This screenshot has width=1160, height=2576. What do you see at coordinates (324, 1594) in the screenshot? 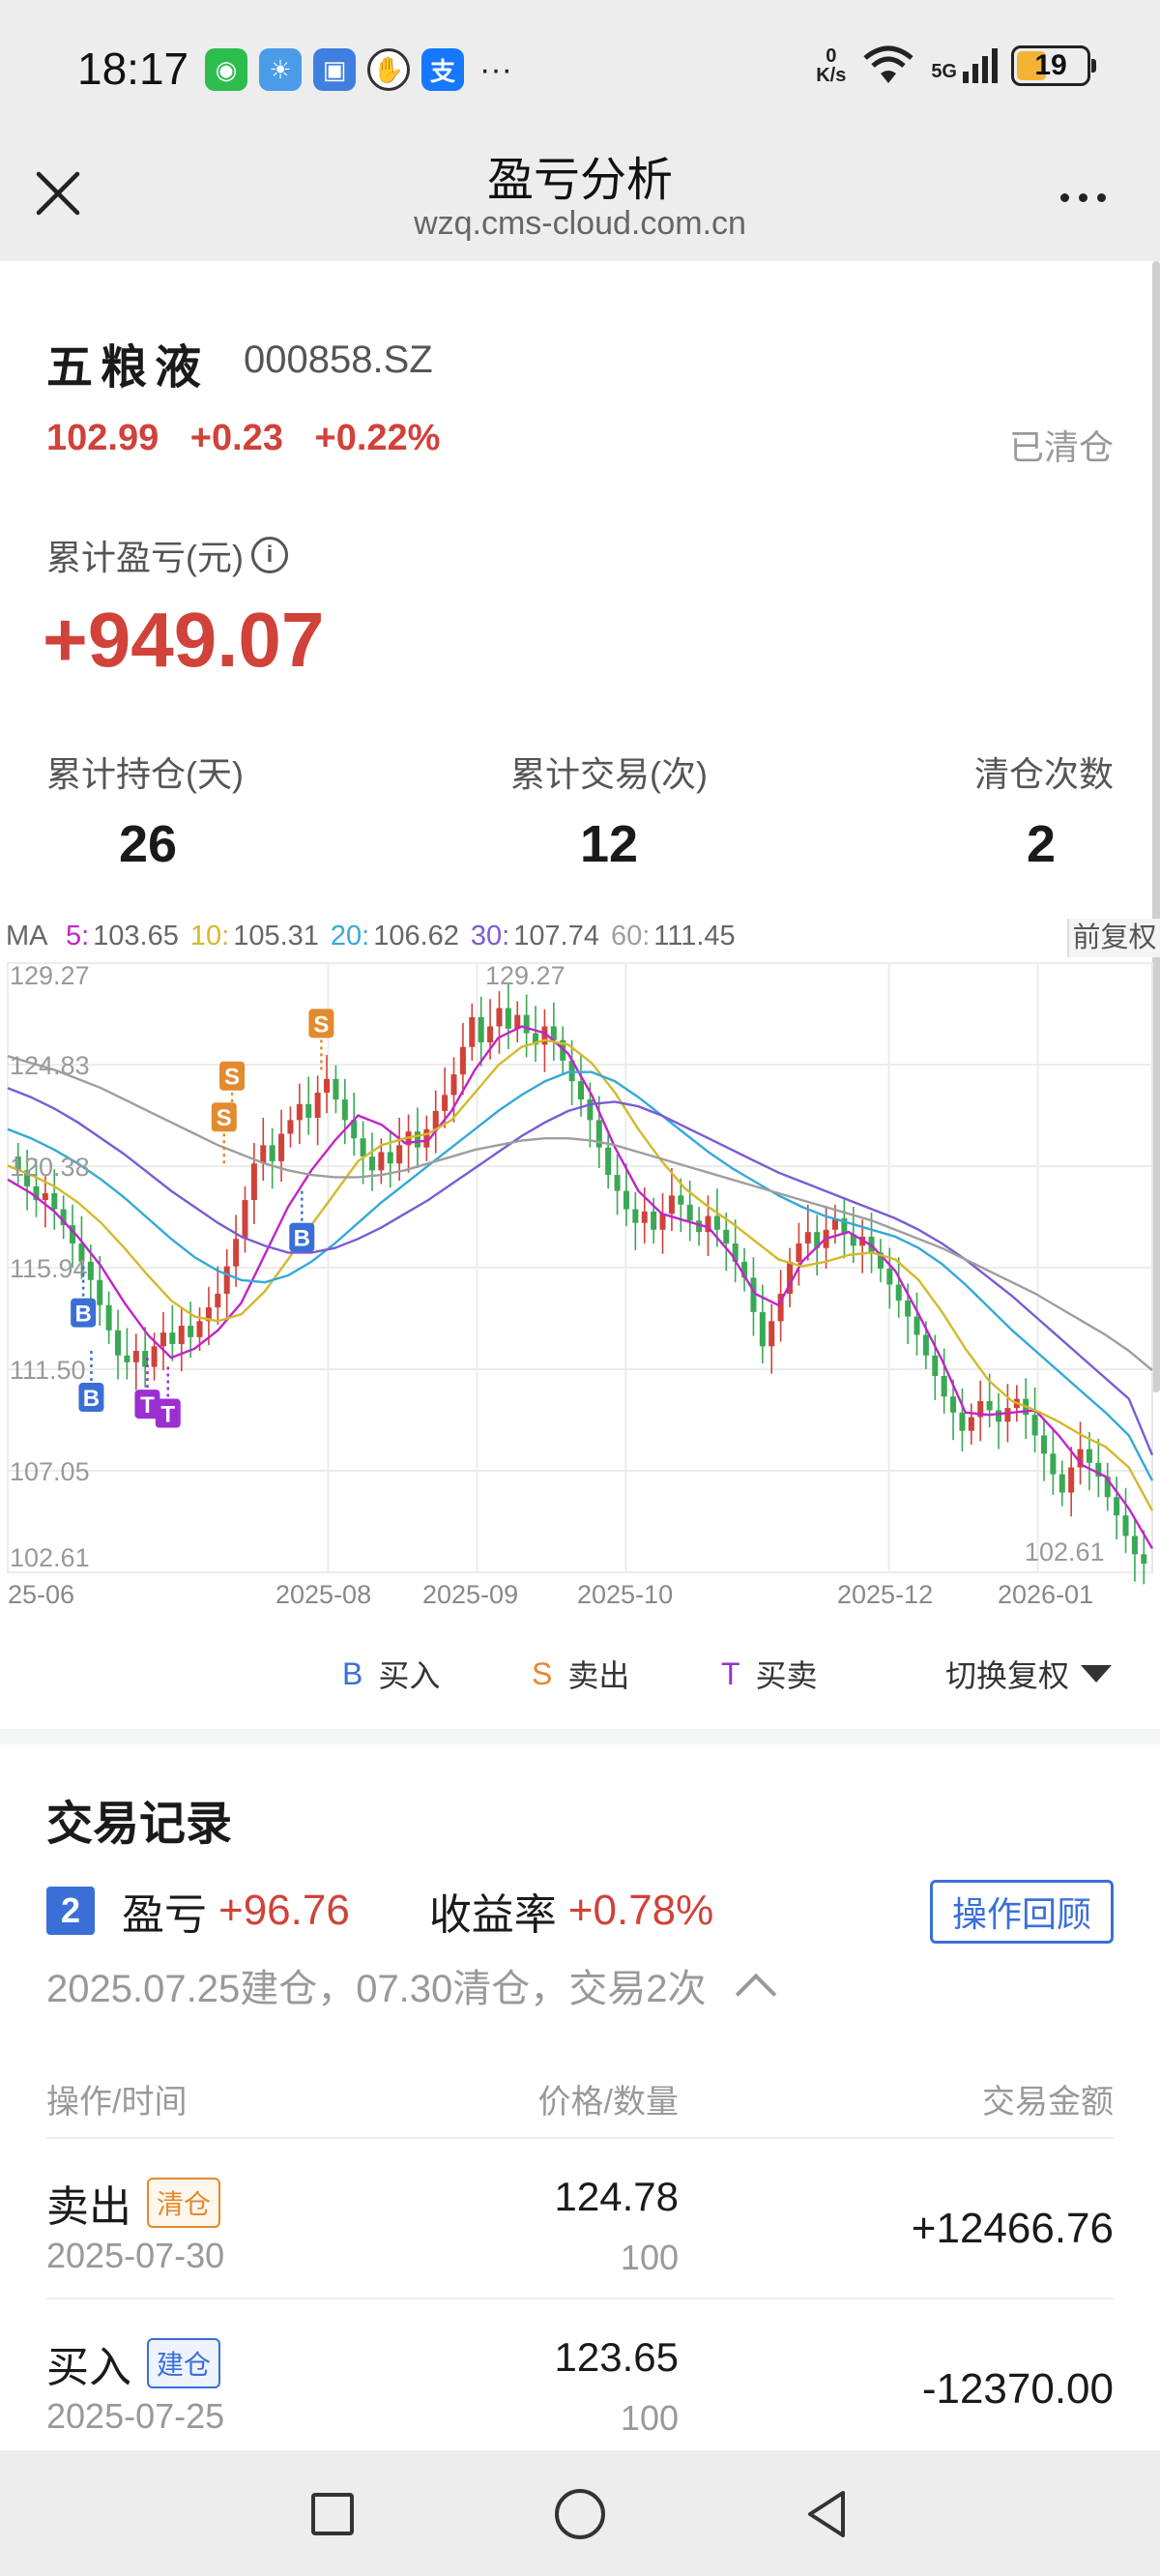
I see `x-tick-label: 2025-08` at bounding box center [324, 1594].